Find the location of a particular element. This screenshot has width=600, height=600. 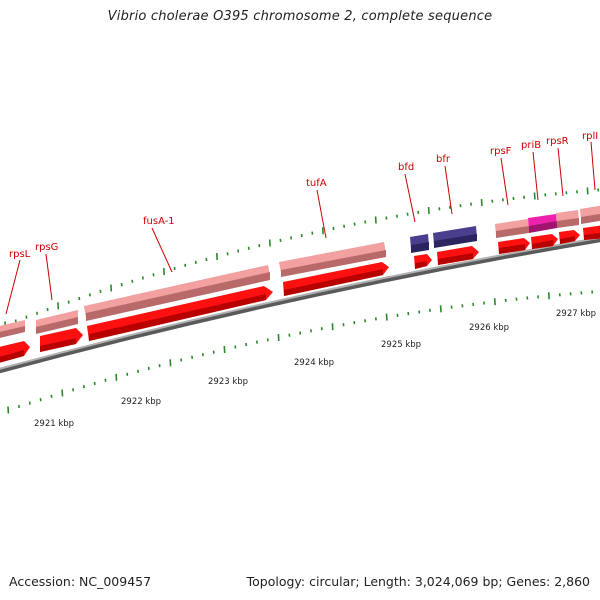

kbp-label: 2924 kbp is located at coordinates (314, 363).